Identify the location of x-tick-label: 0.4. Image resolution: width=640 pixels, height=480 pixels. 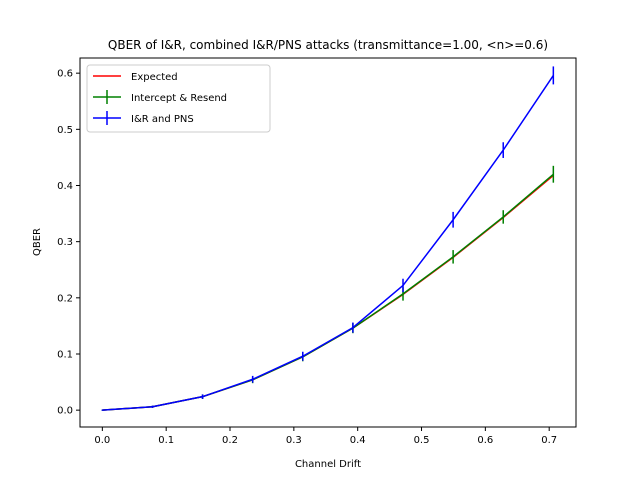
(358, 440).